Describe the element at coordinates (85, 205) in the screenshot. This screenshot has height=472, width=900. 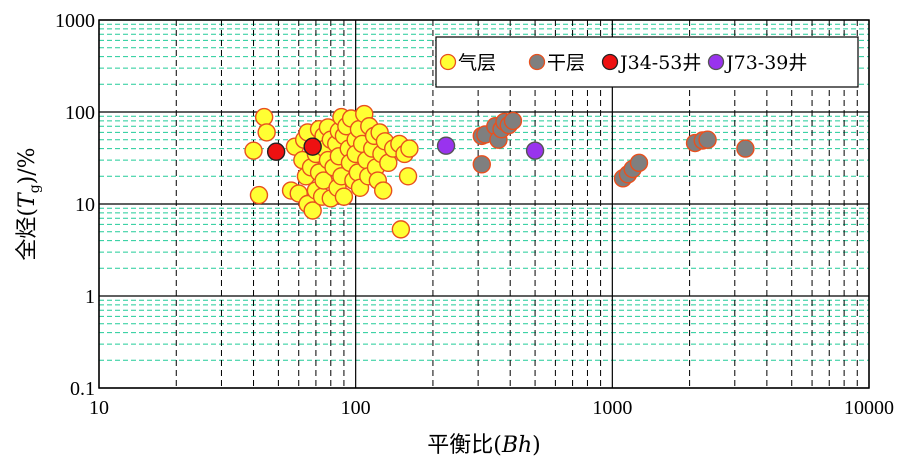
I see `y-tick-label: 10` at that location.